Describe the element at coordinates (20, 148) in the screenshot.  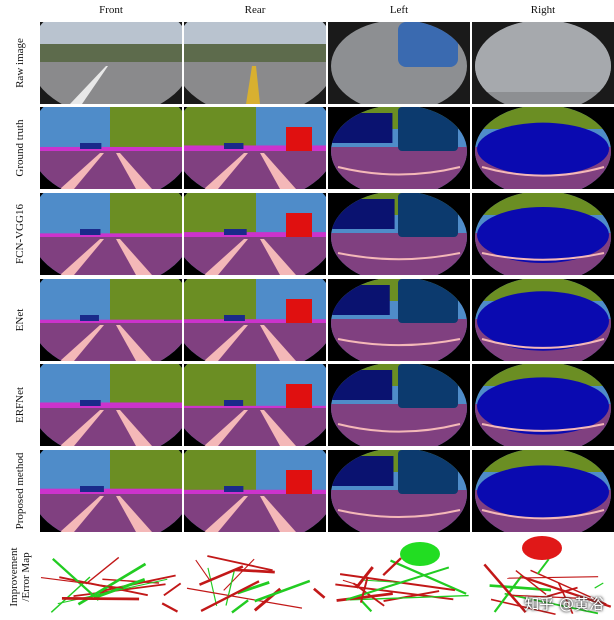
I see `row-label: Ground truth` at that location.